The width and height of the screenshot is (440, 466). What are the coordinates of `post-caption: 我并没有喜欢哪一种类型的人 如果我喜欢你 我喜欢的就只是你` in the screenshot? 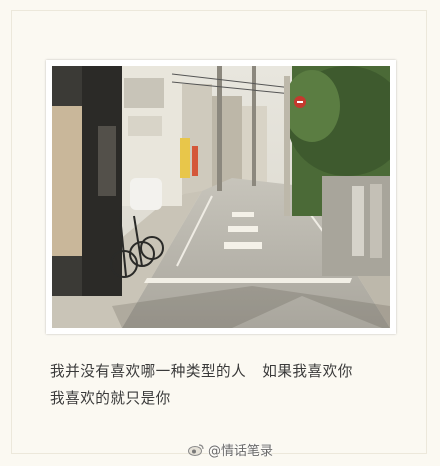 It's located at (225, 385).